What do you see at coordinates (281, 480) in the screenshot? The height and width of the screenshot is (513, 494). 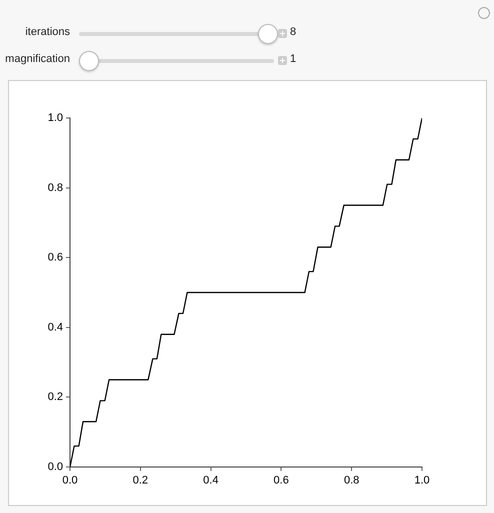 I see `x-tick-label: 0.6` at bounding box center [281, 480].